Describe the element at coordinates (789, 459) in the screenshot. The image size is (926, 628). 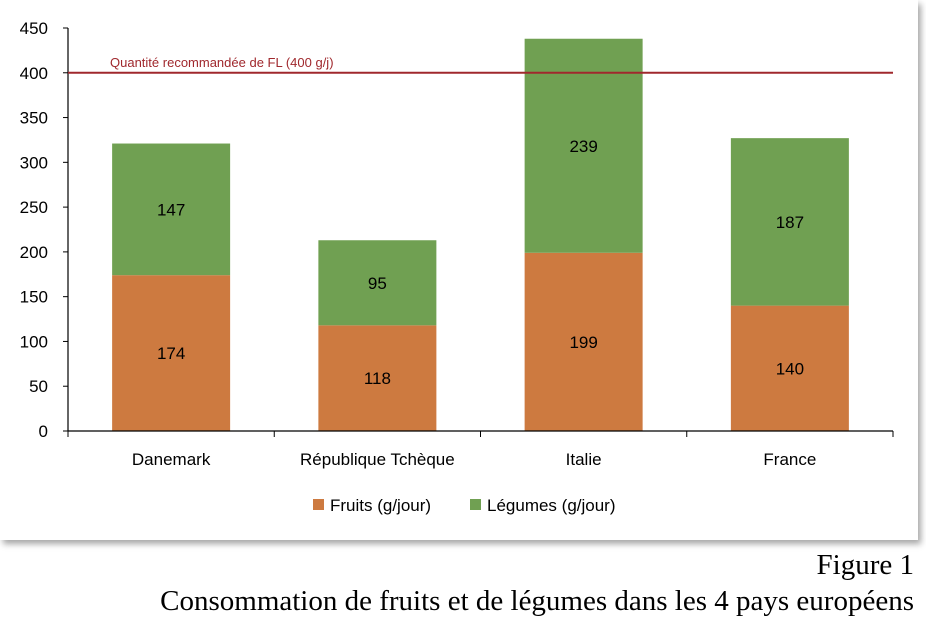
I see `x-category-label: France` at that location.